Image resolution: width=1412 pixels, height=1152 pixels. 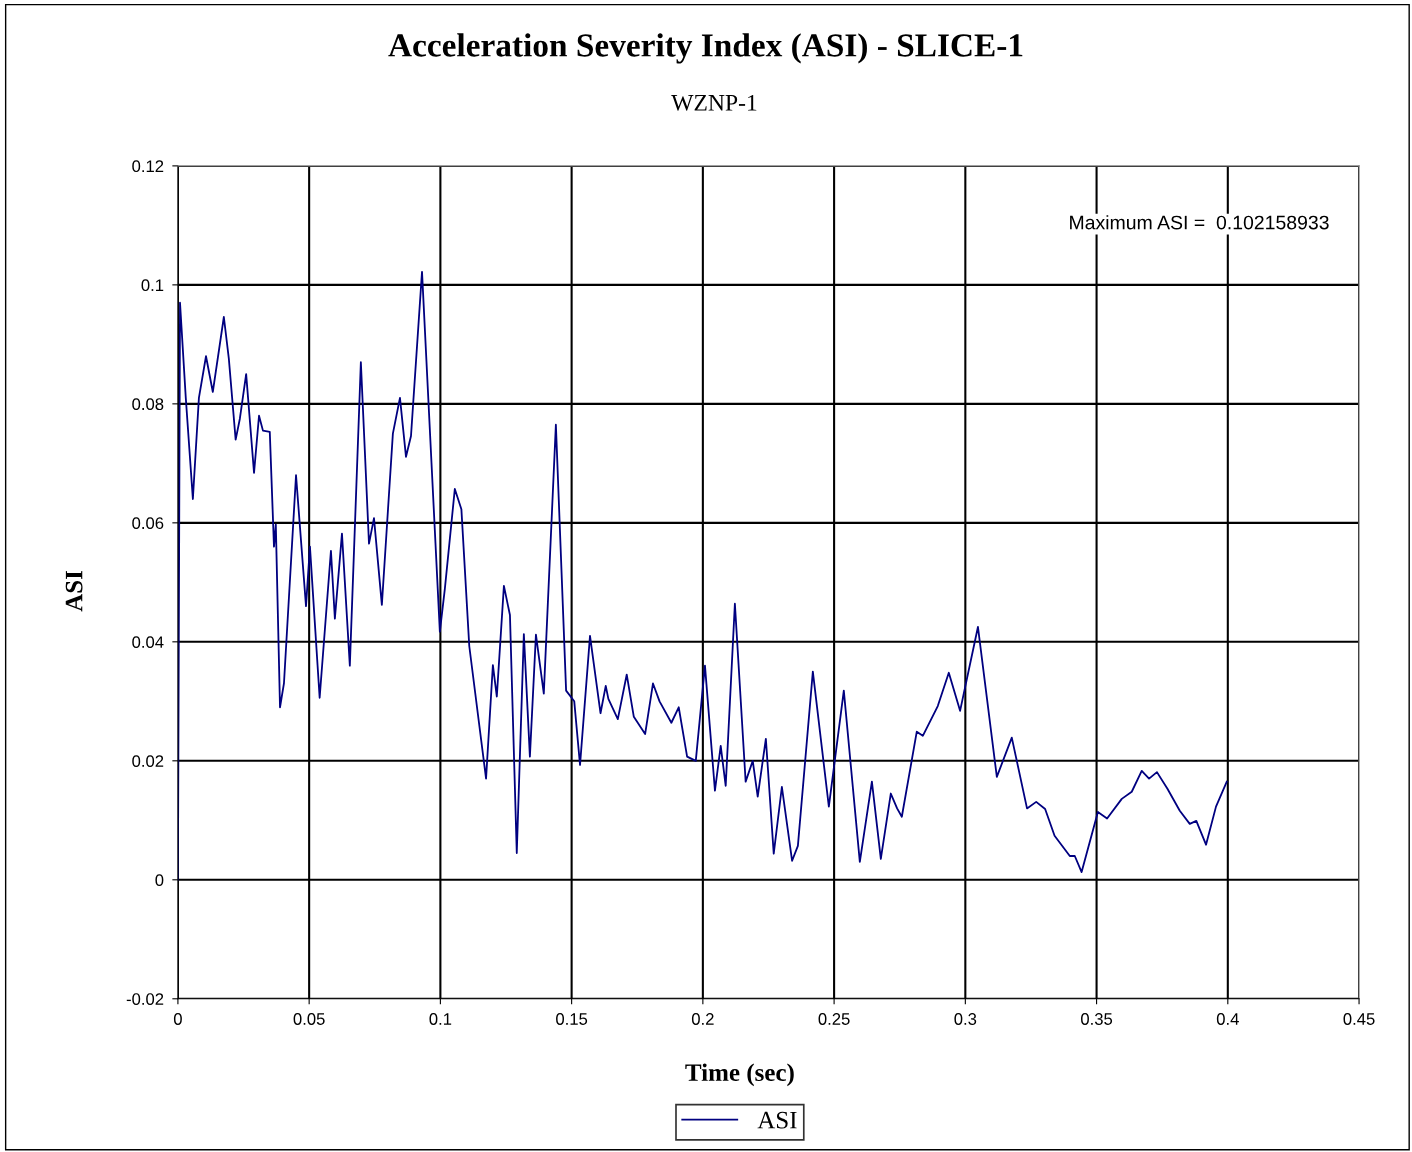 What do you see at coordinates (1199, 222) in the screenshot?
I see `annotation: Maximum ASI = 0.102158933` at bounding box center [1199, 222].